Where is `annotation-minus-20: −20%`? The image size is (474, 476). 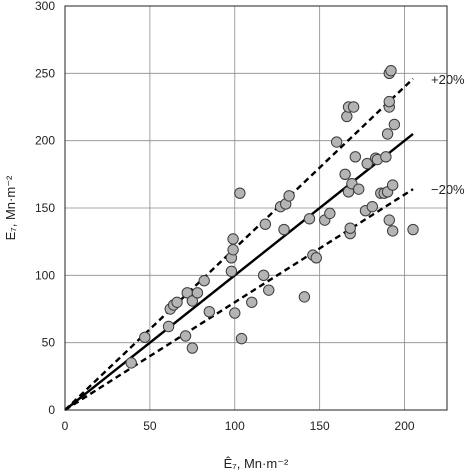 annotation-minus-20: −20% is located at coordinates (448, 189).